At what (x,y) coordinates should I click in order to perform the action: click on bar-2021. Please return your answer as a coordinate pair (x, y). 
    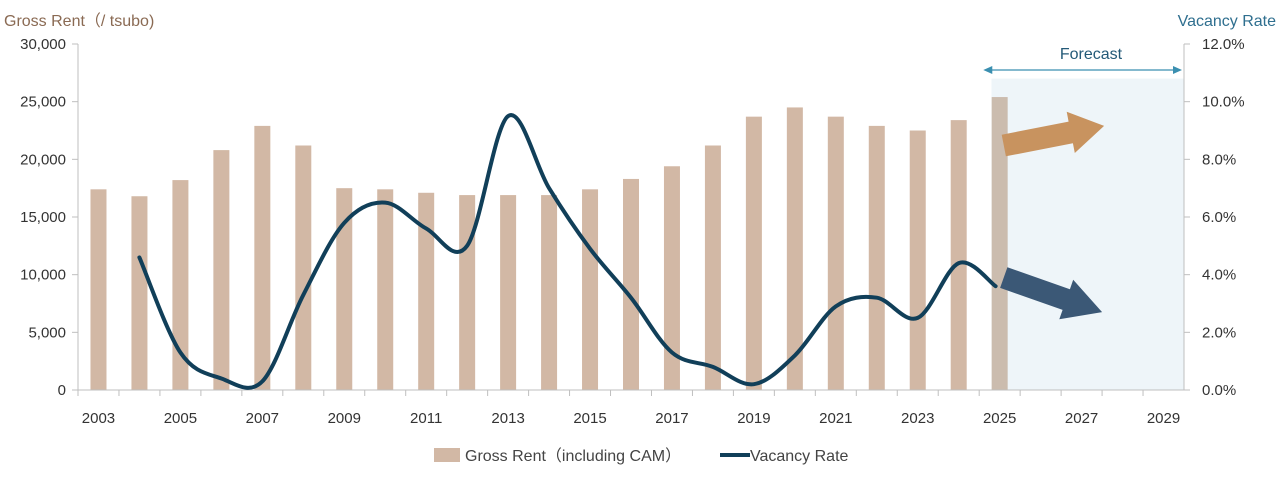
    Looking at the image, I should click on (835, 253).